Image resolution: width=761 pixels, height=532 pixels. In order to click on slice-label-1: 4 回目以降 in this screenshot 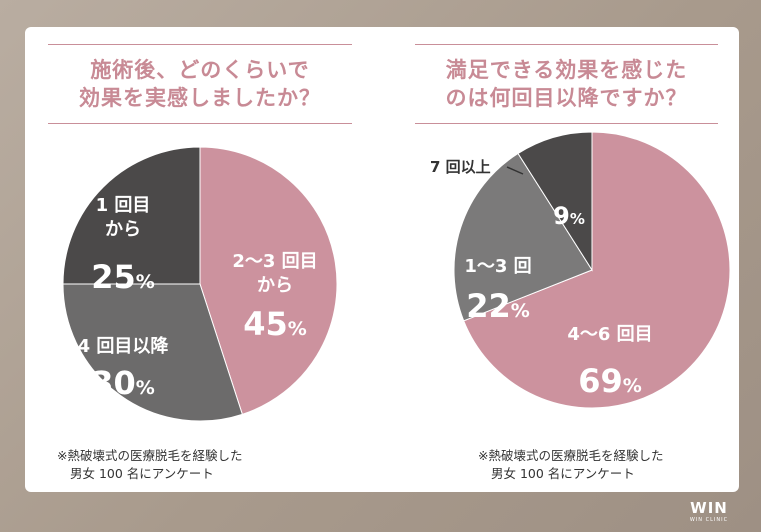, I will do `click(124, 346)`.